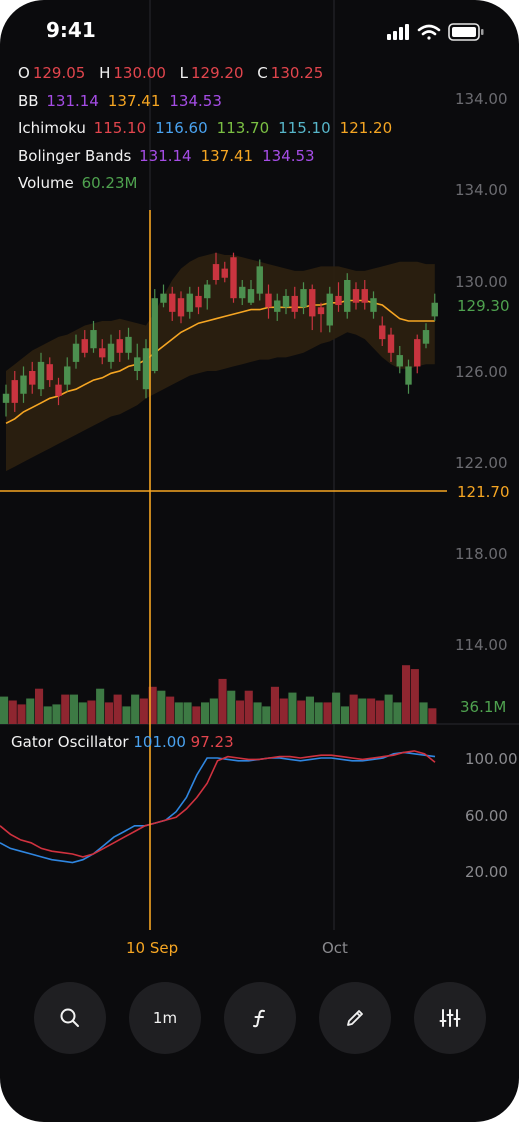 This screenshot has height=1122, width=519. What do you see at coordinates (366, 128) in the screenshot?
I see `ichimoku-value-5: 121.20` at bounding box center [366, 128].